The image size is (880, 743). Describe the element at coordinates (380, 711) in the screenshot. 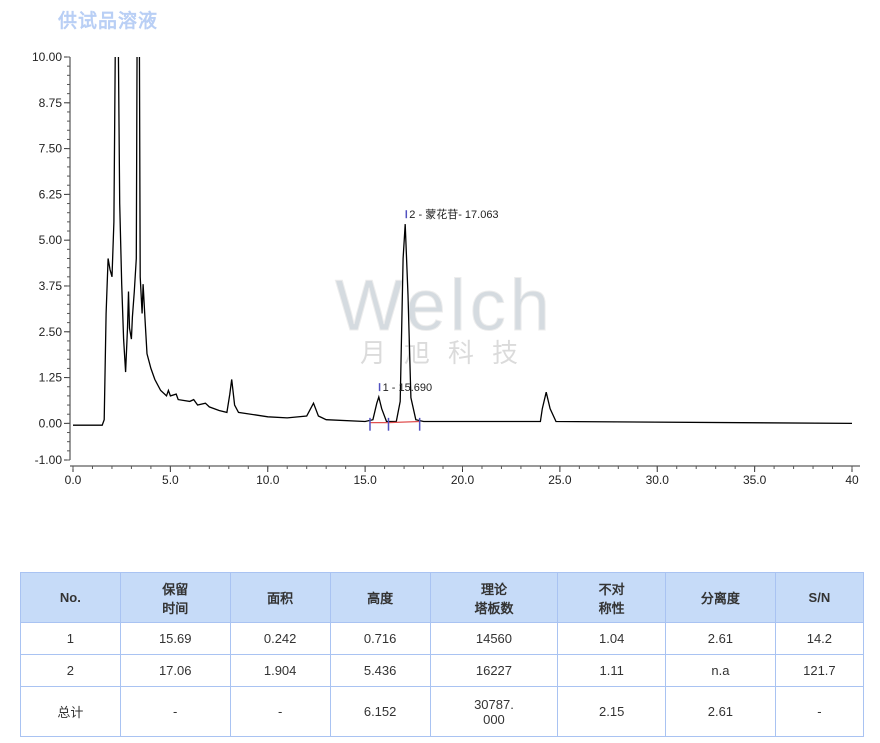

I see `table-cell: 6.152` at that location.